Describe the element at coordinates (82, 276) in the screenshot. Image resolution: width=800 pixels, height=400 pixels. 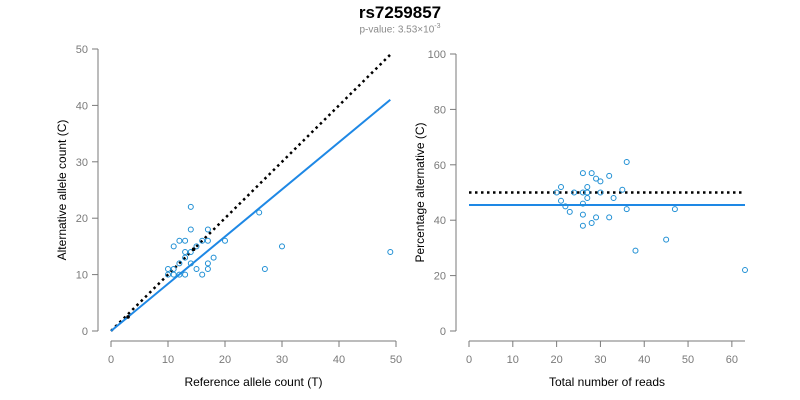
I see `y-tick-label: 10` at that location.